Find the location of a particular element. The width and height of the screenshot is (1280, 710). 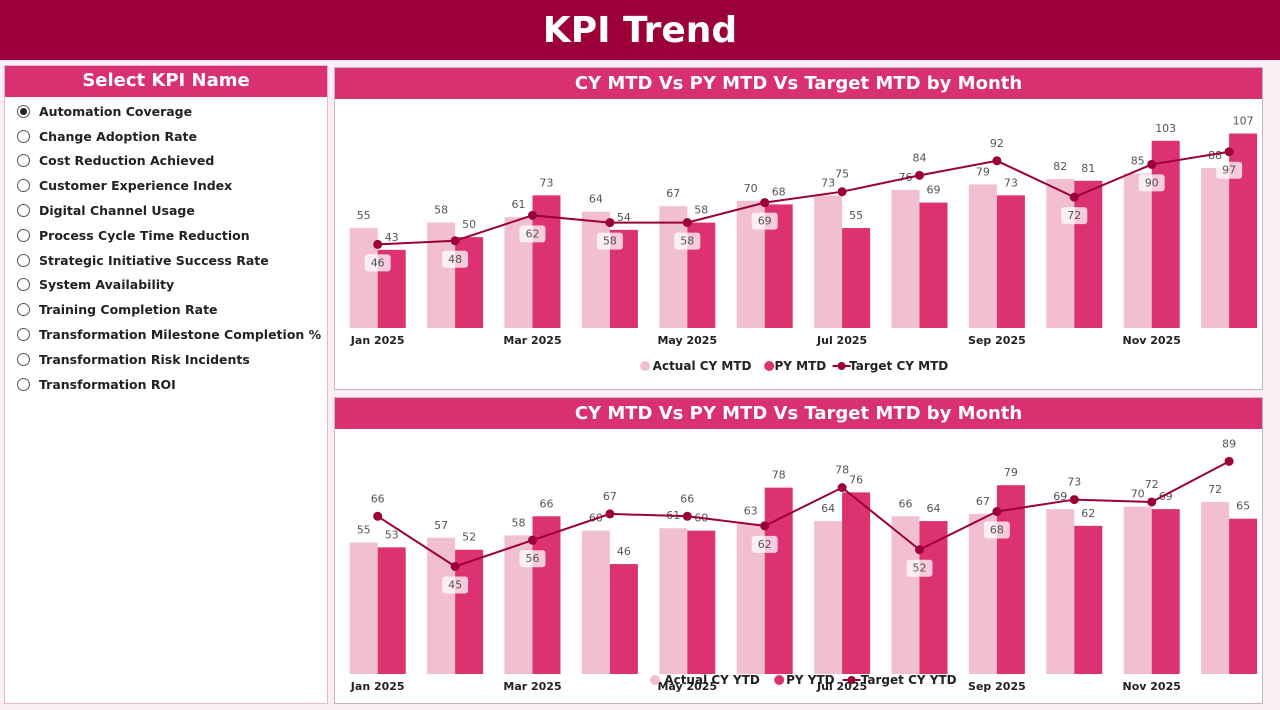

slicer-item-label: Customer Experience Index is located at coordinates (136, 186).